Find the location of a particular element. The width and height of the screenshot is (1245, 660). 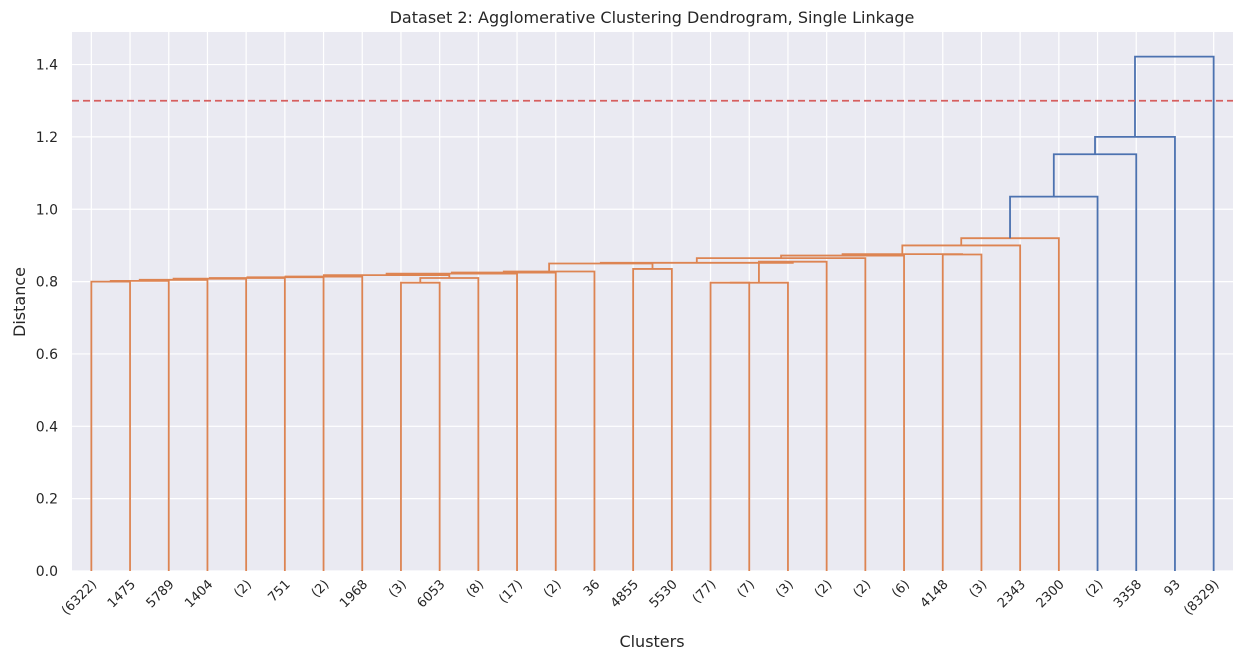

leaf-label: 1404 is located at coordinates (199, 594).